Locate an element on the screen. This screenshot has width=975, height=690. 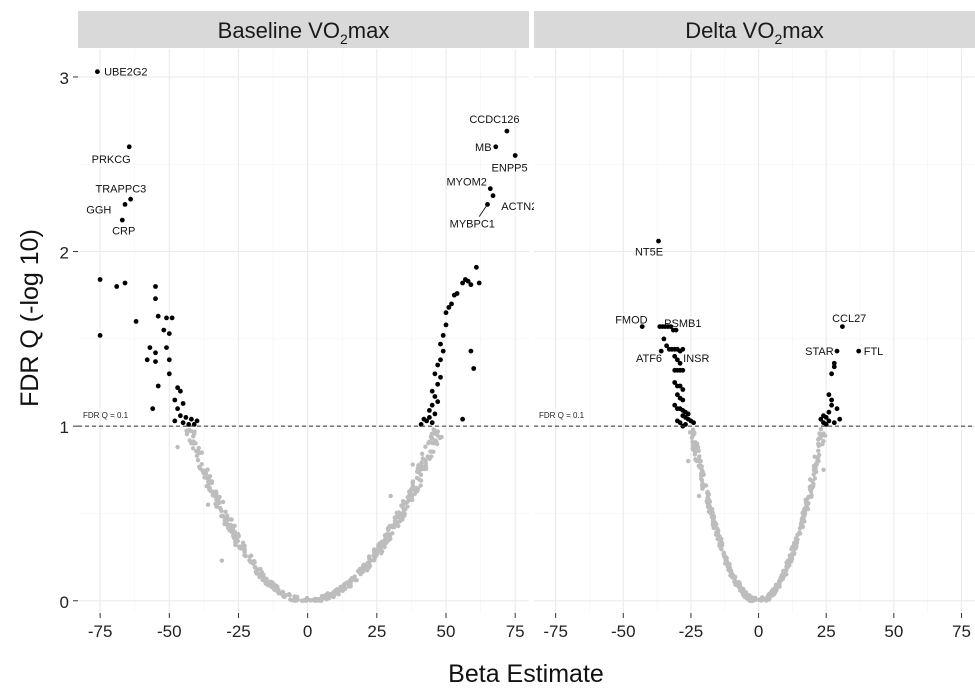
facet-title: Baseline VO2max is located at coordinates (304, 32).